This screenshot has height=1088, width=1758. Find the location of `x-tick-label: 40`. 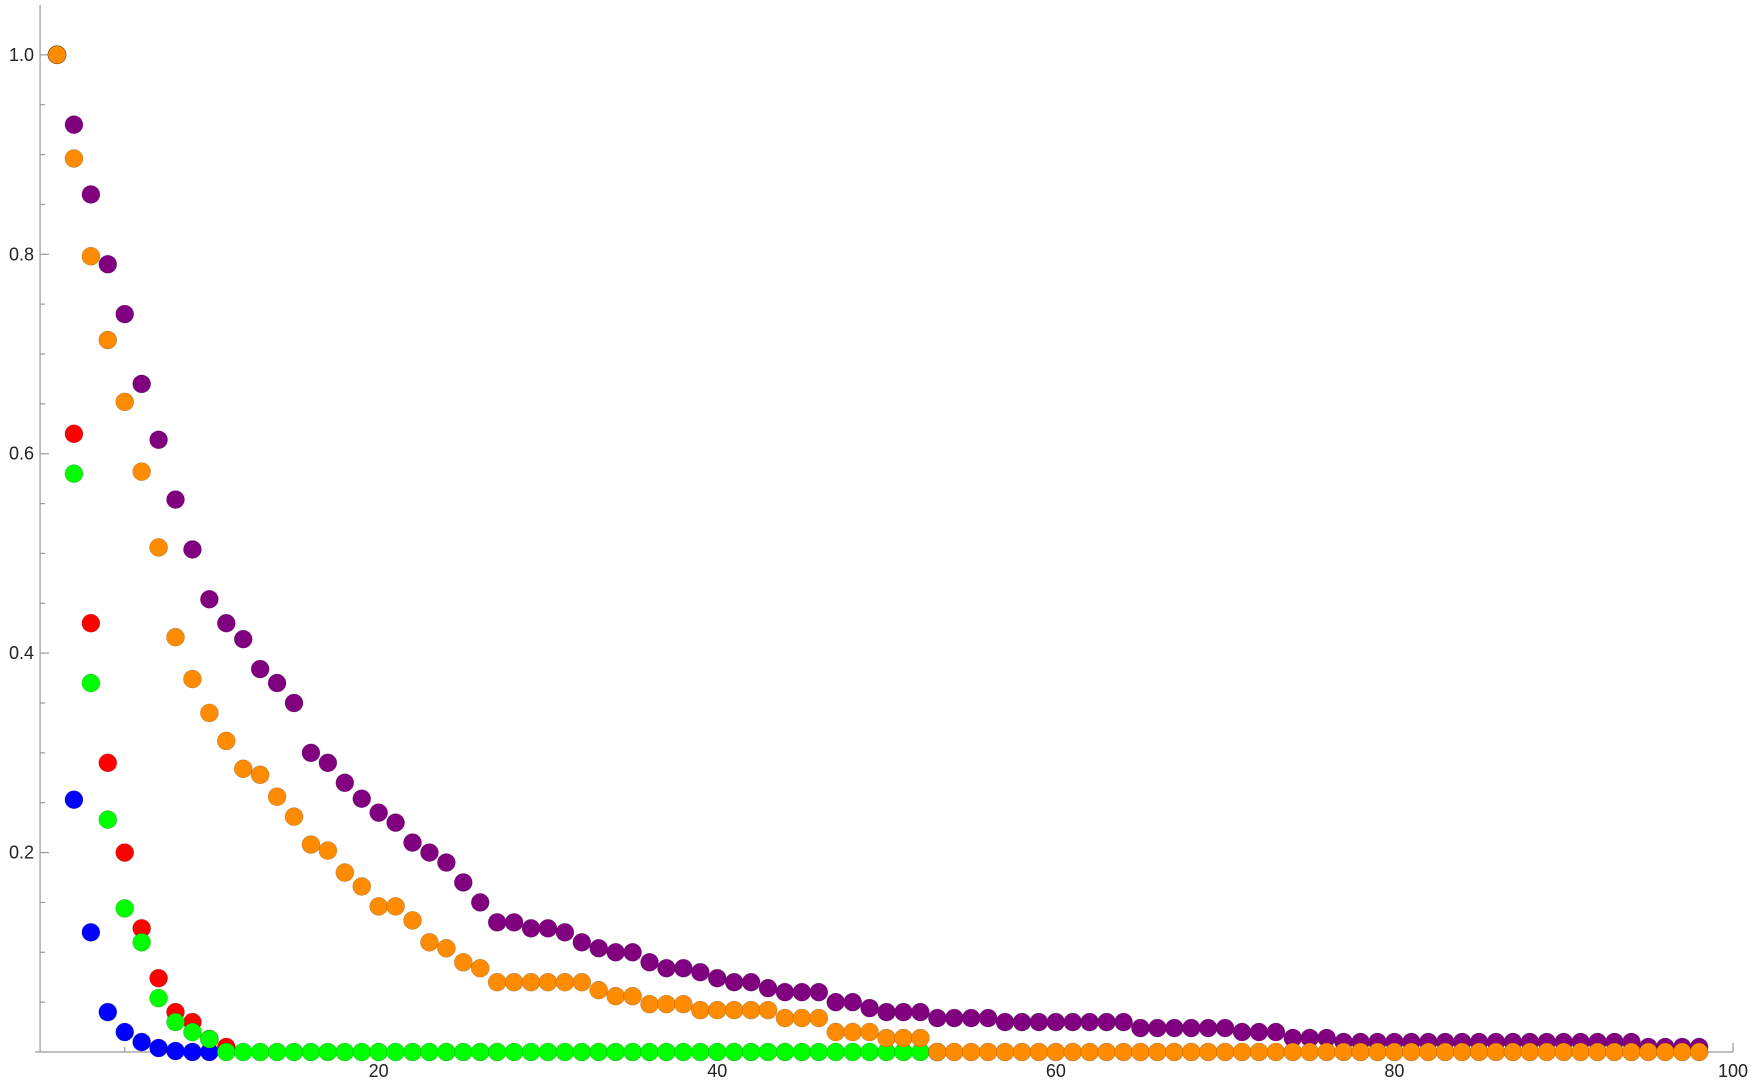

x-tick-label: 40 is located at coordinates (717, 1071).